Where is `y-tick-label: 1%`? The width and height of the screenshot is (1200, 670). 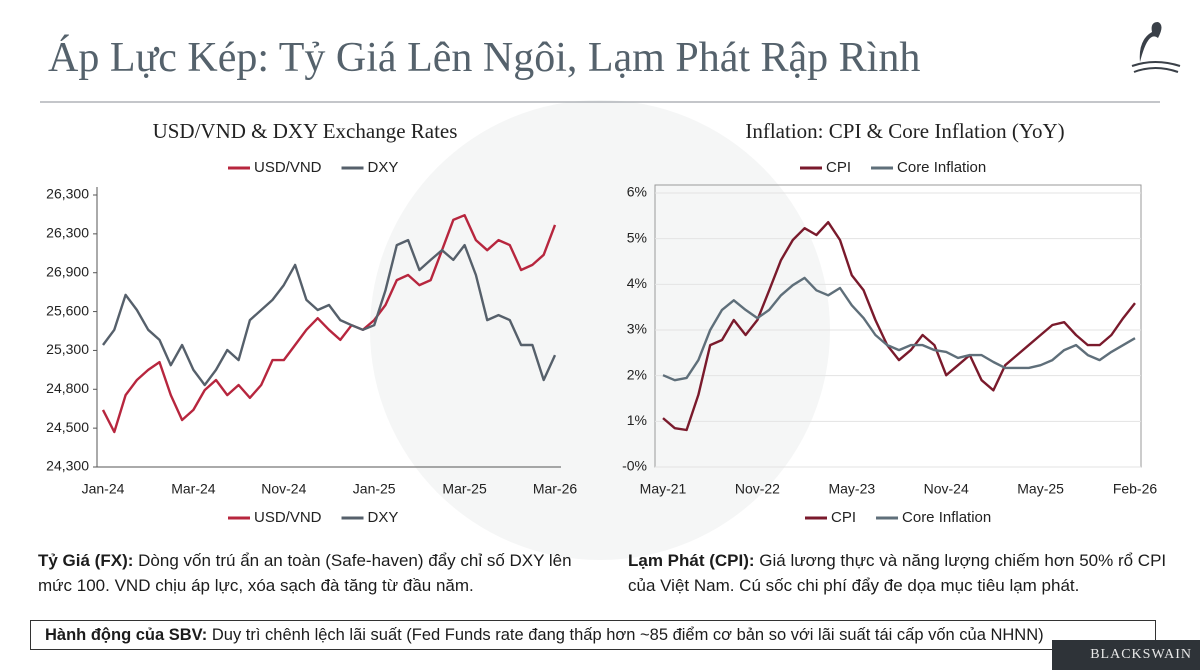
y-tick-label: 1% is located at coordinates (637, 420).